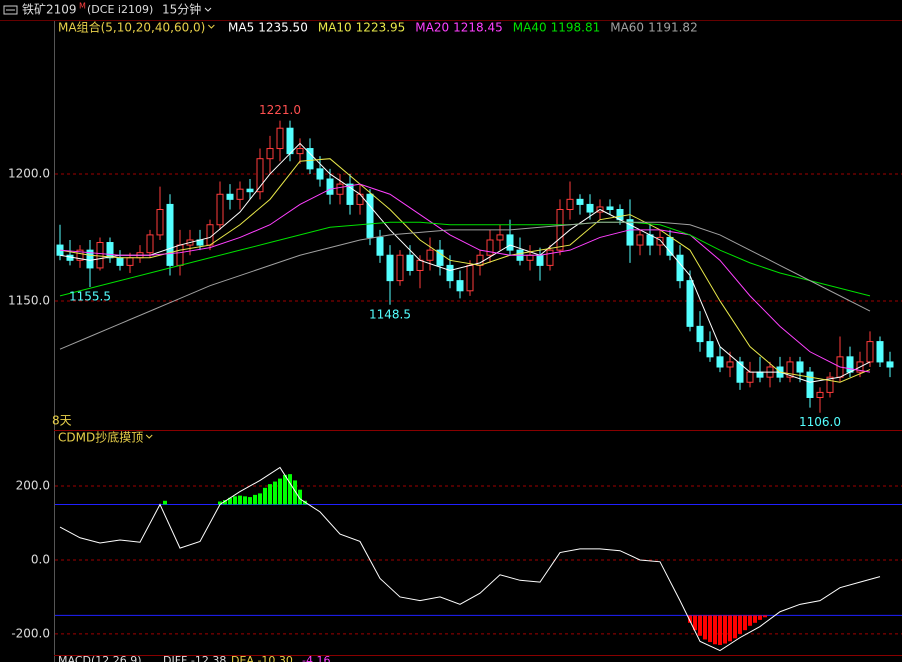  Describe the element at coordinates (181, 9) in the screenshot. I see `period: 15分钟` at that location.